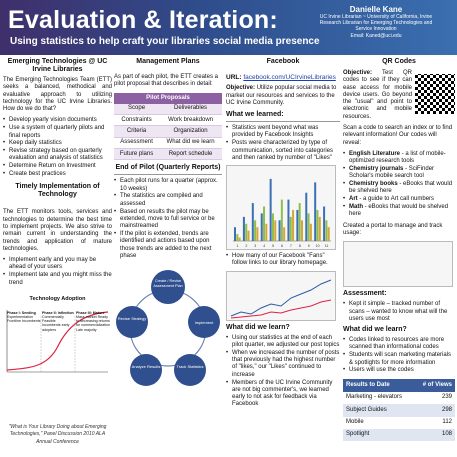  What do you see at coordinates (264, 246) in the screenshot?
I see `x-tick-label: 4` at bounding box center [264, 246].